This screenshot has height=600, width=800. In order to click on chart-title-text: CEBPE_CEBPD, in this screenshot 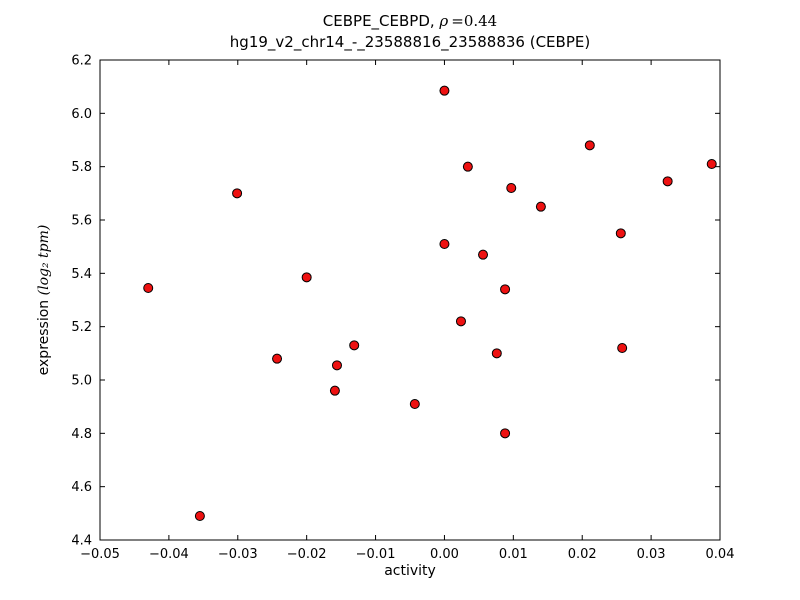, I will do `click(381, 21)`.